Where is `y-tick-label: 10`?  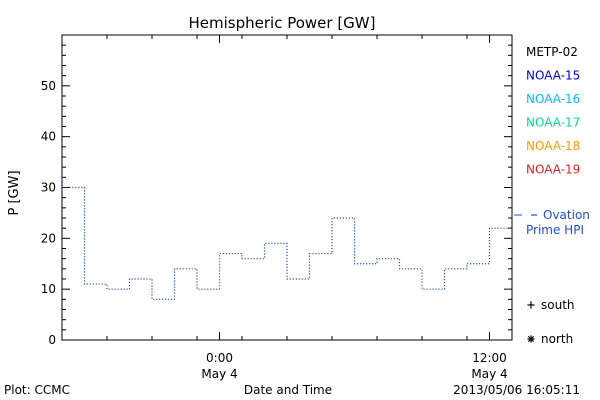
y-tick-label: 10 is located at coordinates (48, 289).